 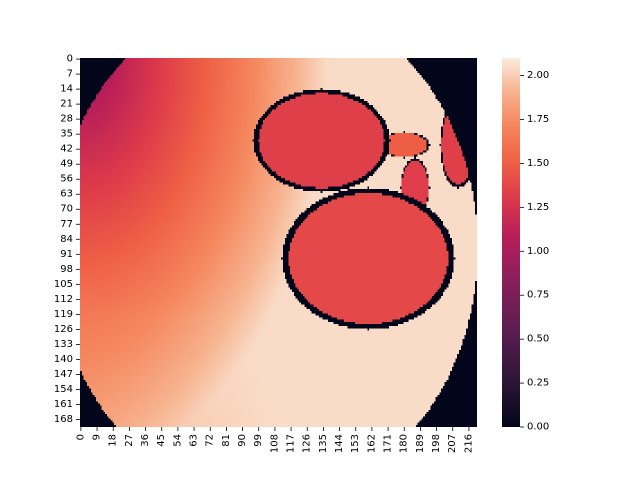 I want to click on x-tick-label: 72, so click(x=210, y=440).